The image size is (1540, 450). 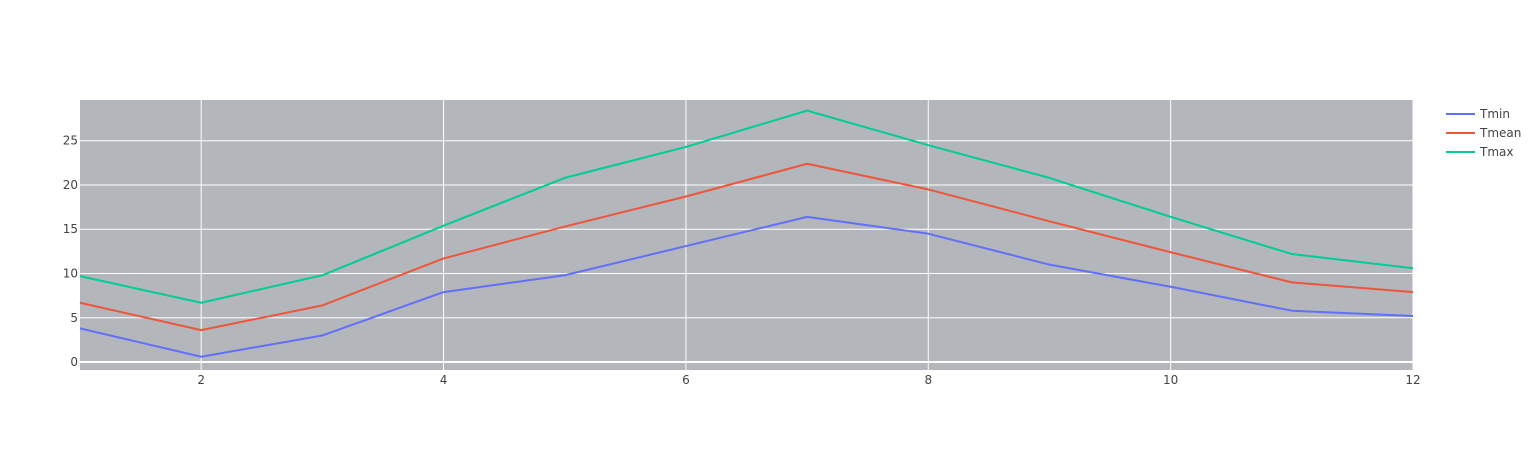 I want to click on x-tick-label: 10, so click(x=1170, y=380).